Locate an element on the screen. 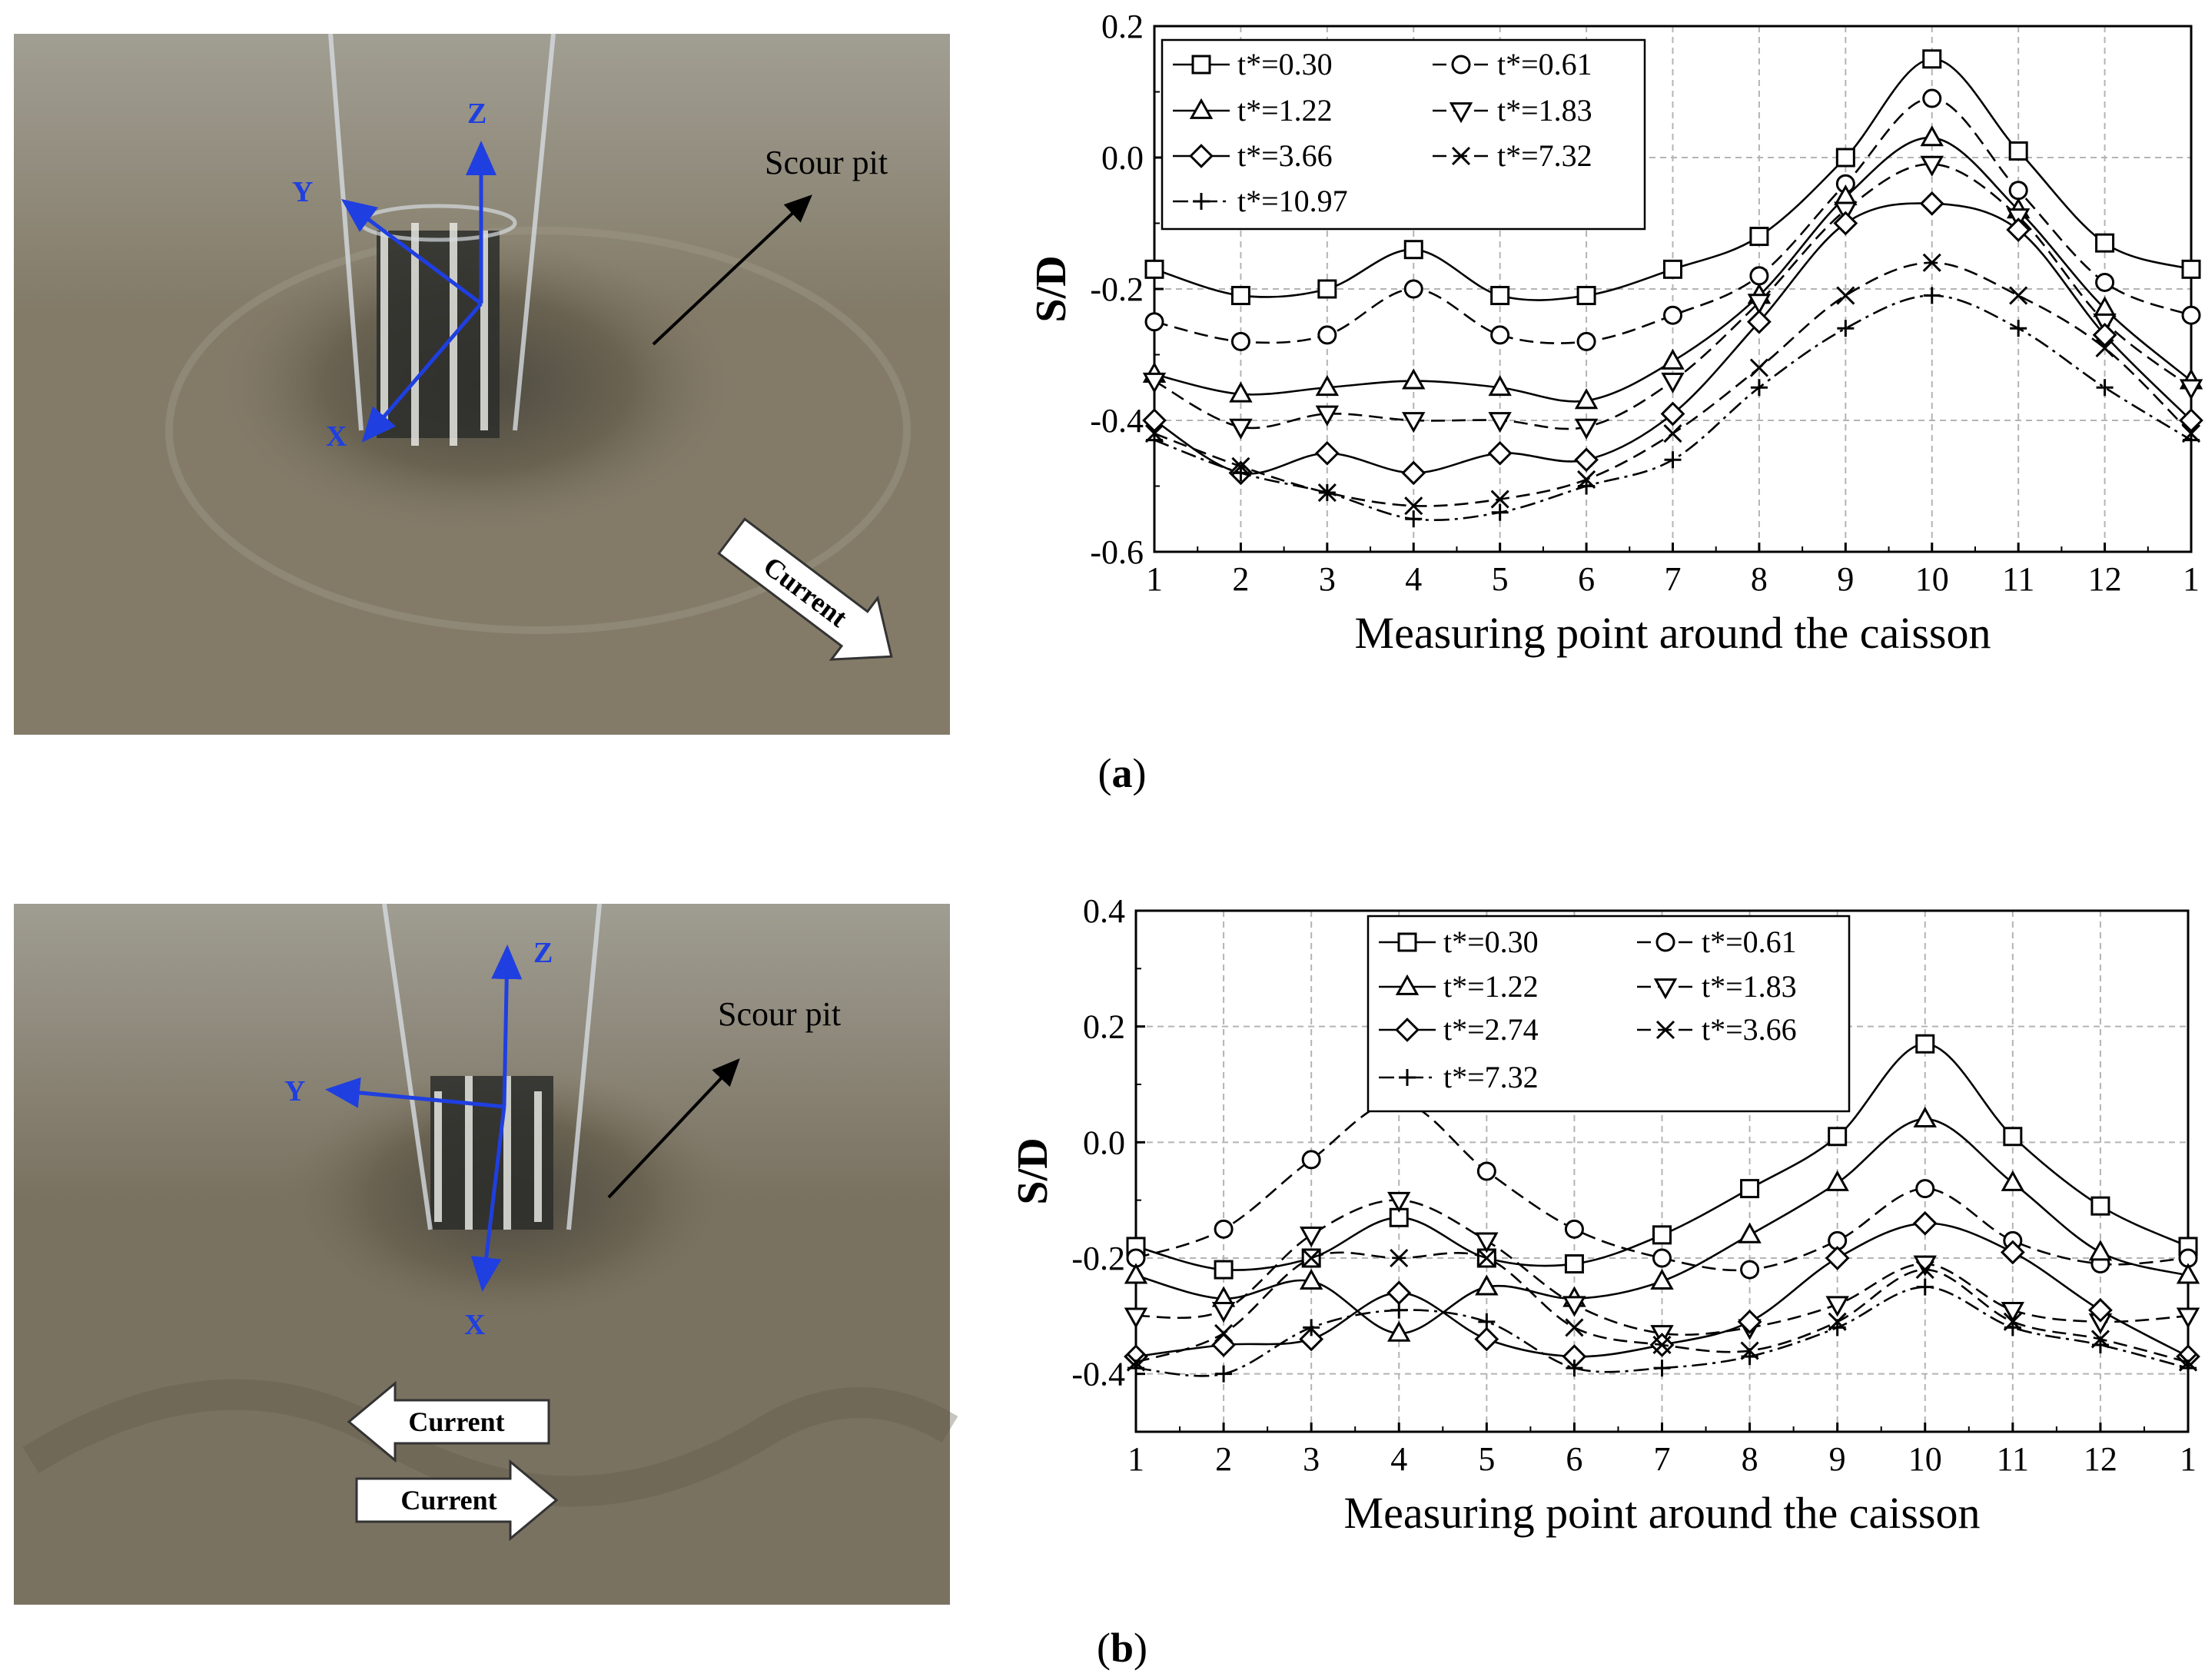  legend-label: t*=0.30 is located at coordinates (1491, 942).